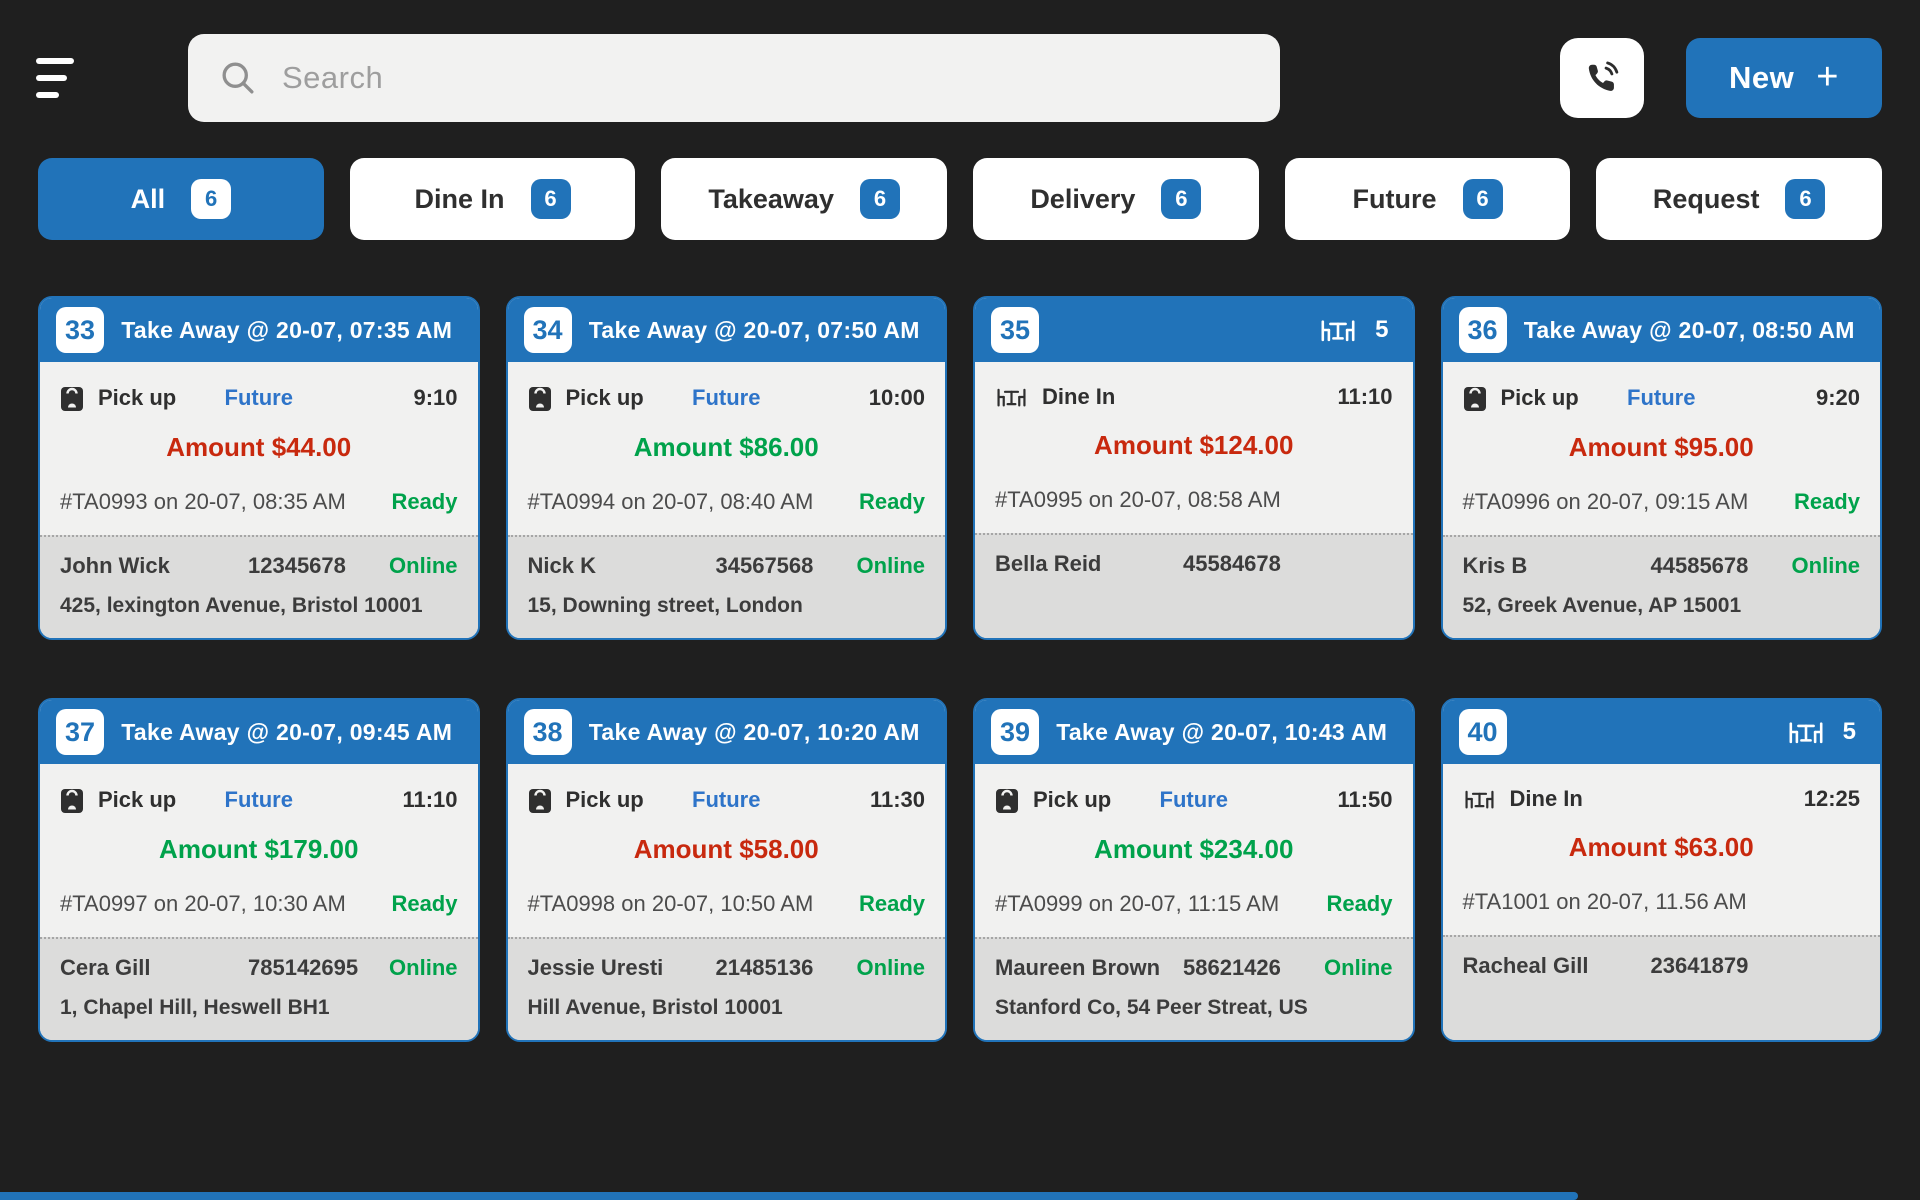  Describe the element at coordinates (297, 565) in the screenshot. I see `customer-phone: 12345678` at that location.